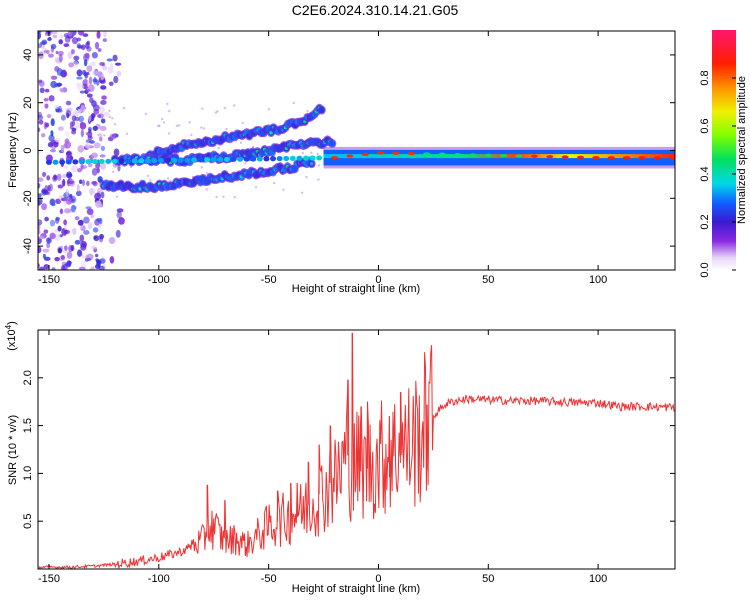 Image resolution: width=750 pixels, height=600 pixels. I want to click on x-tick-label: -100, so click(159, 579).